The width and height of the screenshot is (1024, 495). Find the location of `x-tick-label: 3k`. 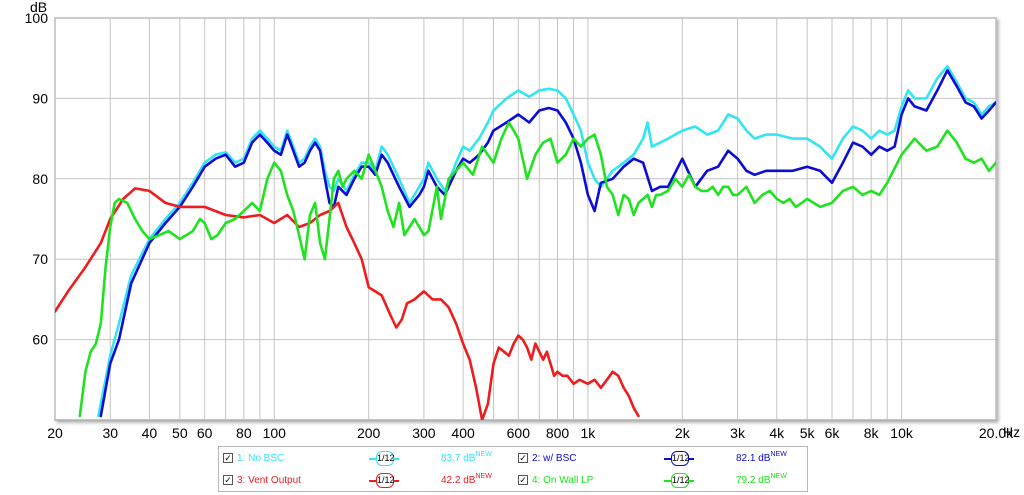

x-tick-label: 3k is located at coordinates (738, 433).